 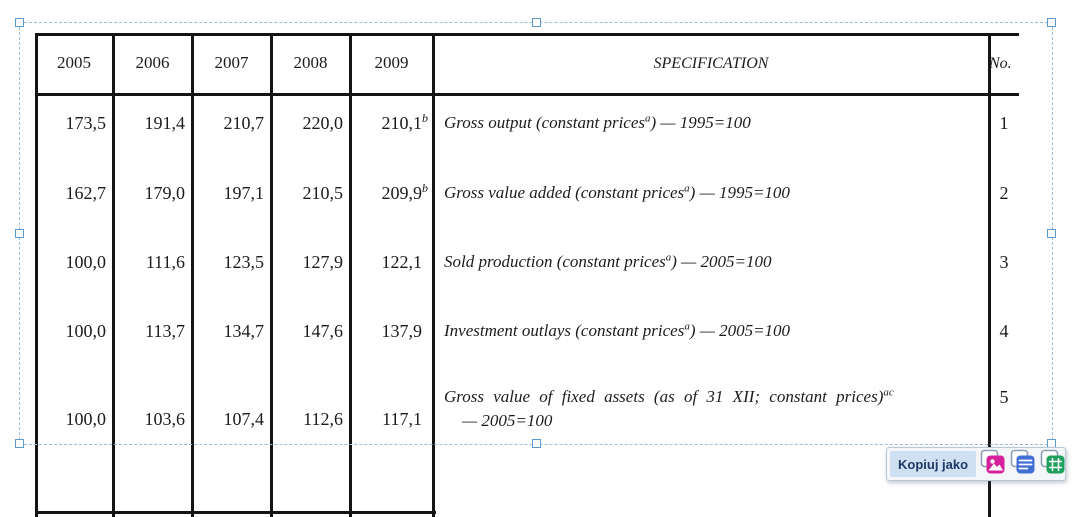 What do you see at coordinates (165, 193) in the screenshot?
I see `value-cell: 179,0` at bounding box center [165, 193].